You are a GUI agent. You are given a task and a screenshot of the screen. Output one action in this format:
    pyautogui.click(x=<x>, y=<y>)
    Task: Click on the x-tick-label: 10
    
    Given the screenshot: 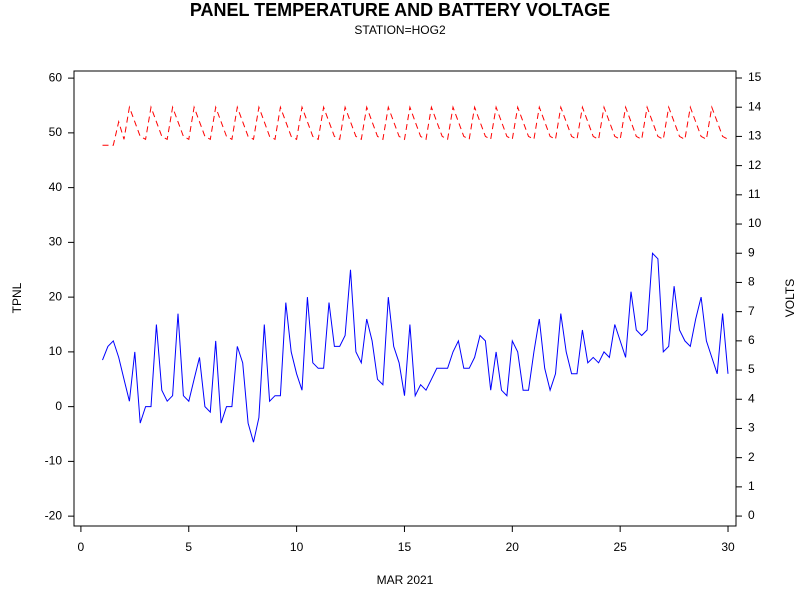 What is the action you would take?
    pyautogui.click(x=297, y=547)
    